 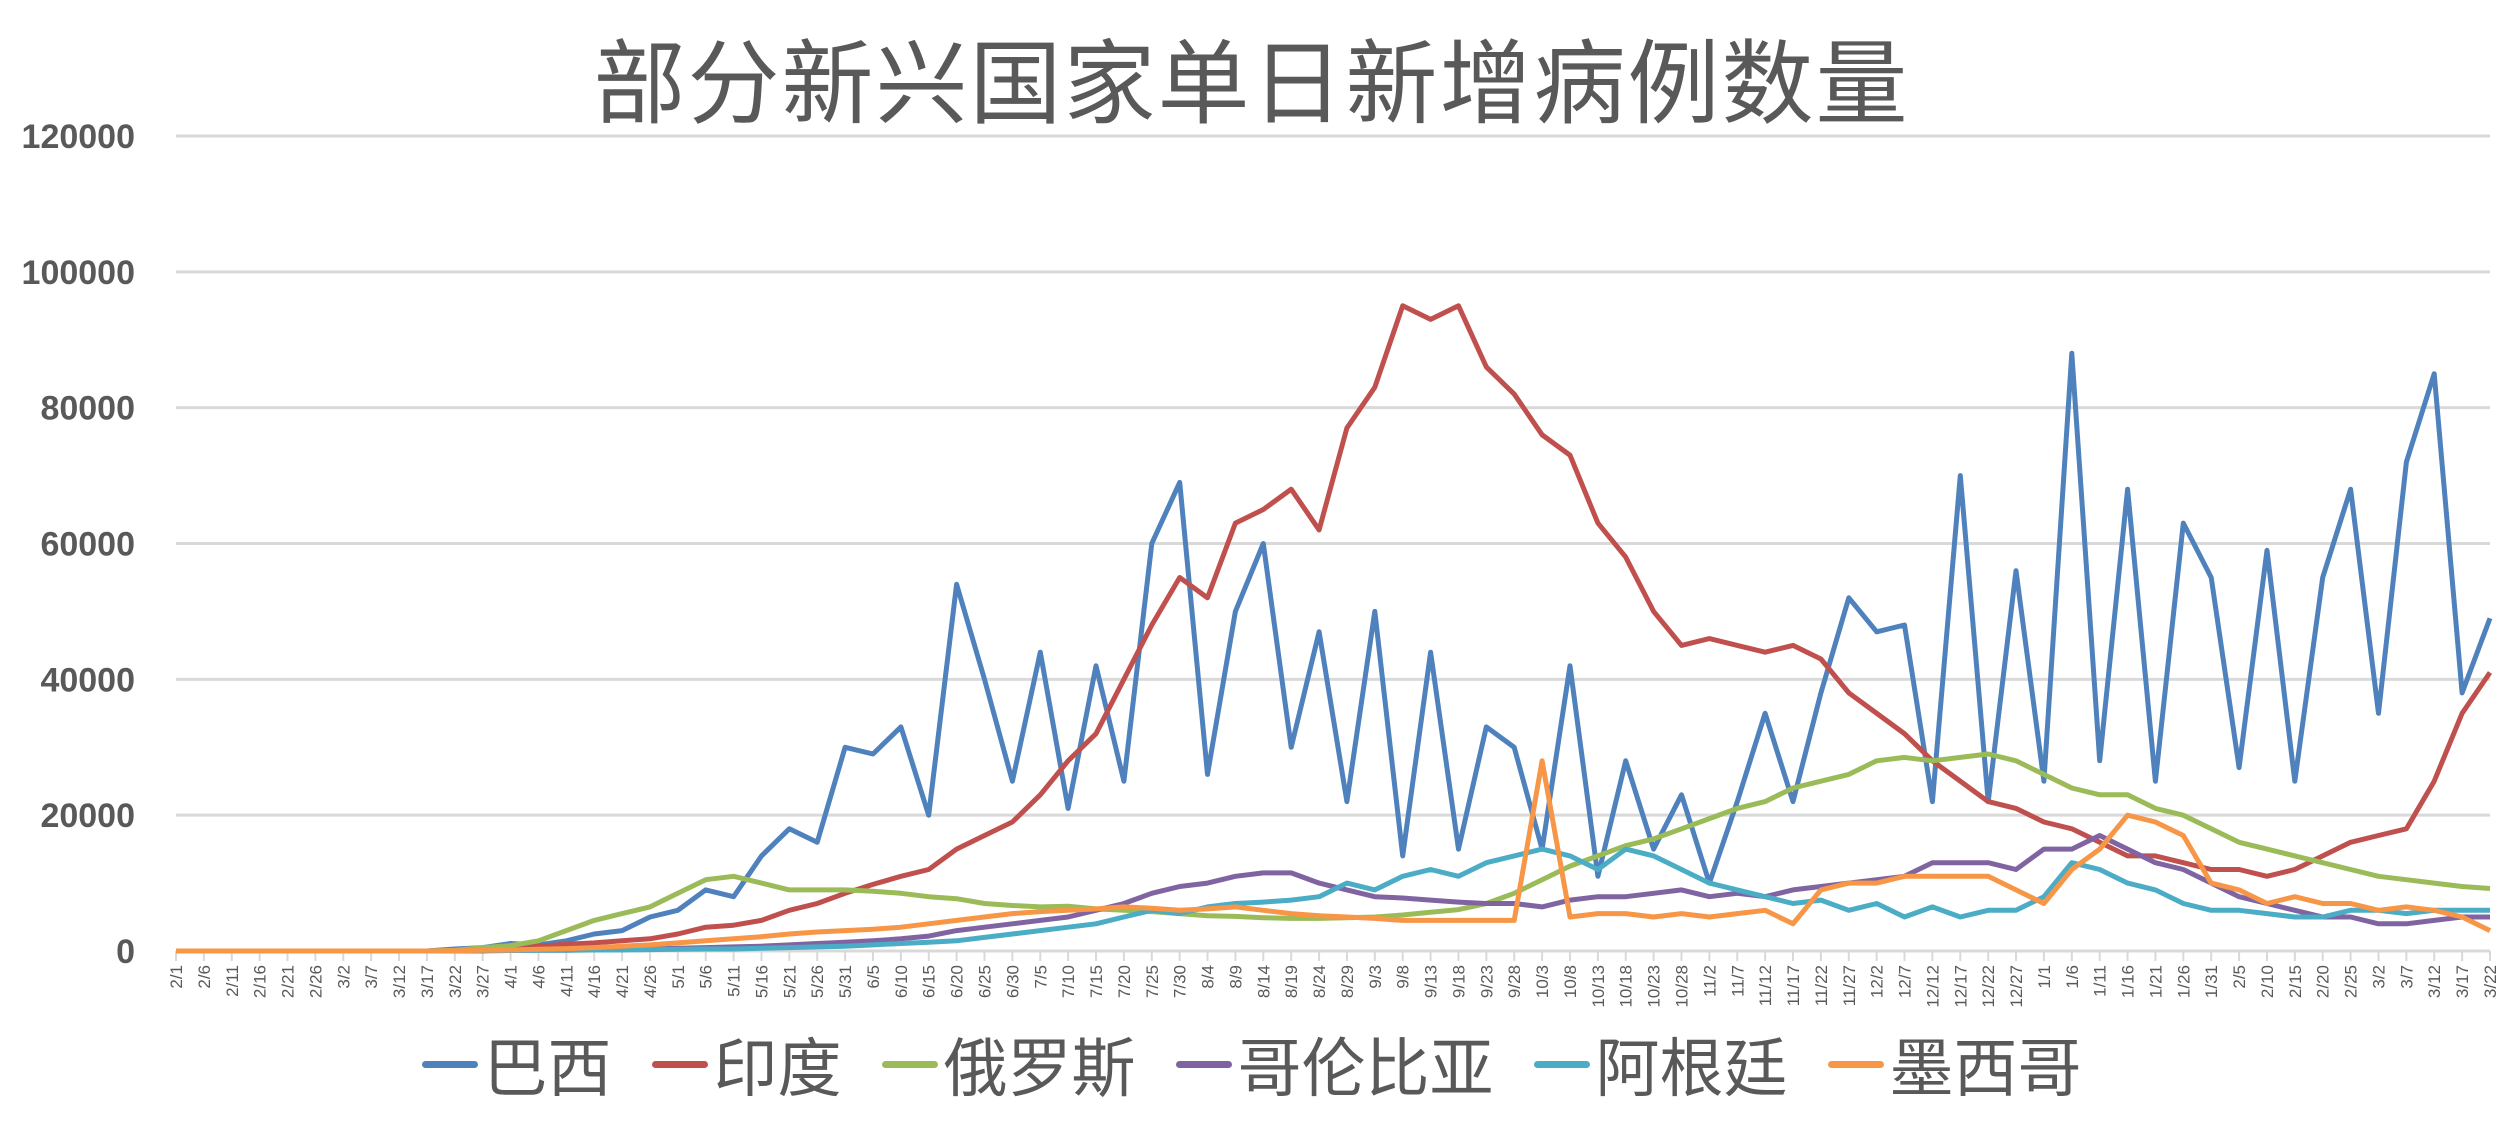 I want to click on x-tick-label: 2/11, so click(x=232, y=981).